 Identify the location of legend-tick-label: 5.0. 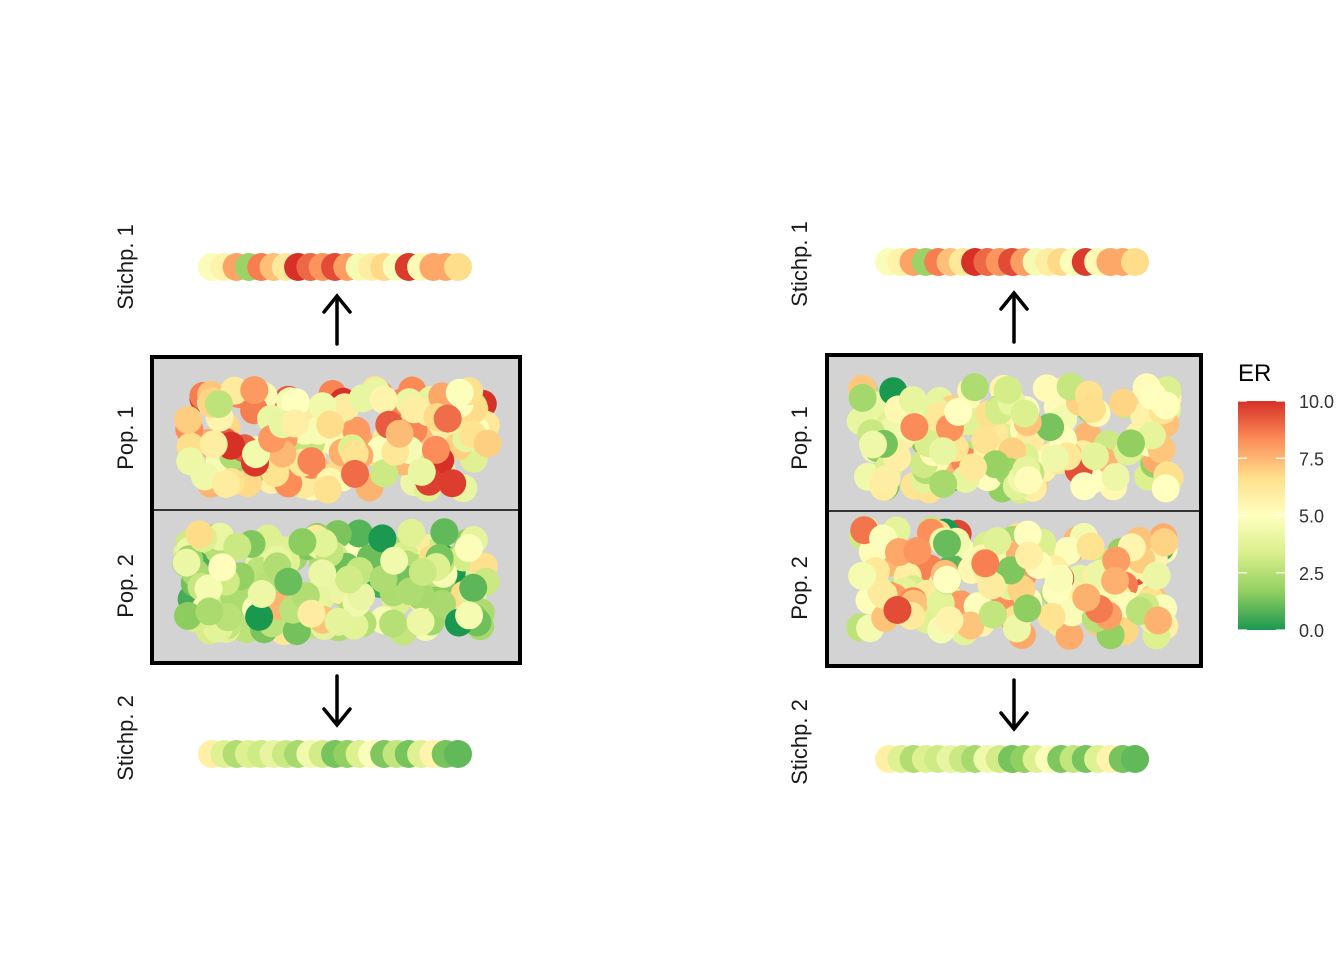
(1311, 517).